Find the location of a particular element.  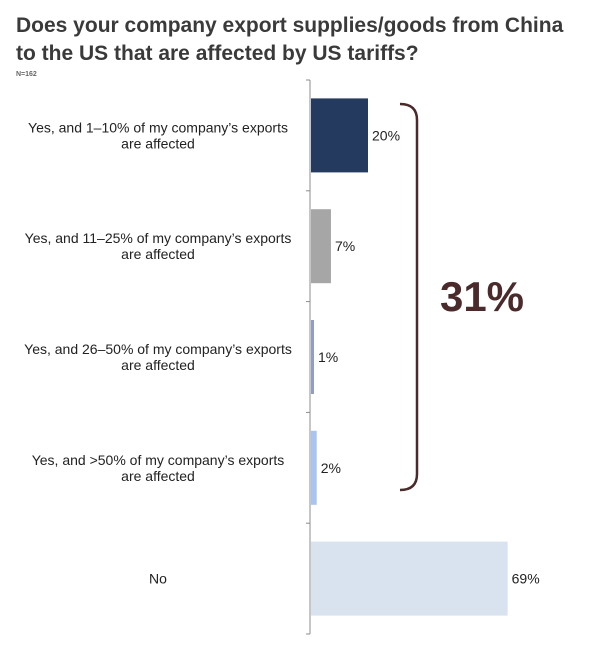

value-label: 2% is located at coordinates (331, 468).